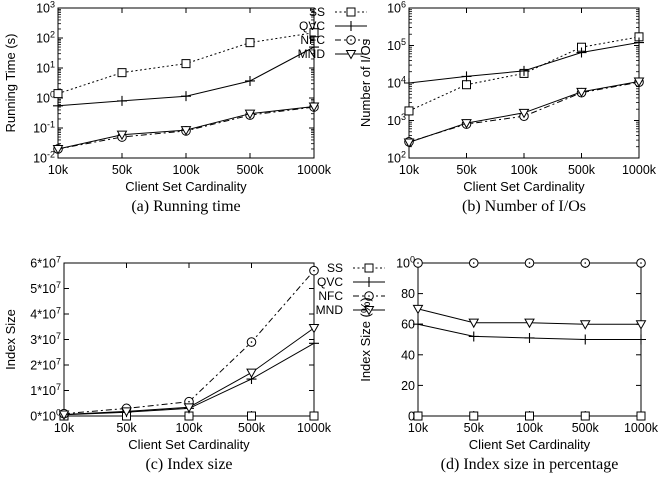 Image resolution: width=661 pixels, height=491 pixels. I want to click on y-tick-label: 10⁵, so click(396, 45).